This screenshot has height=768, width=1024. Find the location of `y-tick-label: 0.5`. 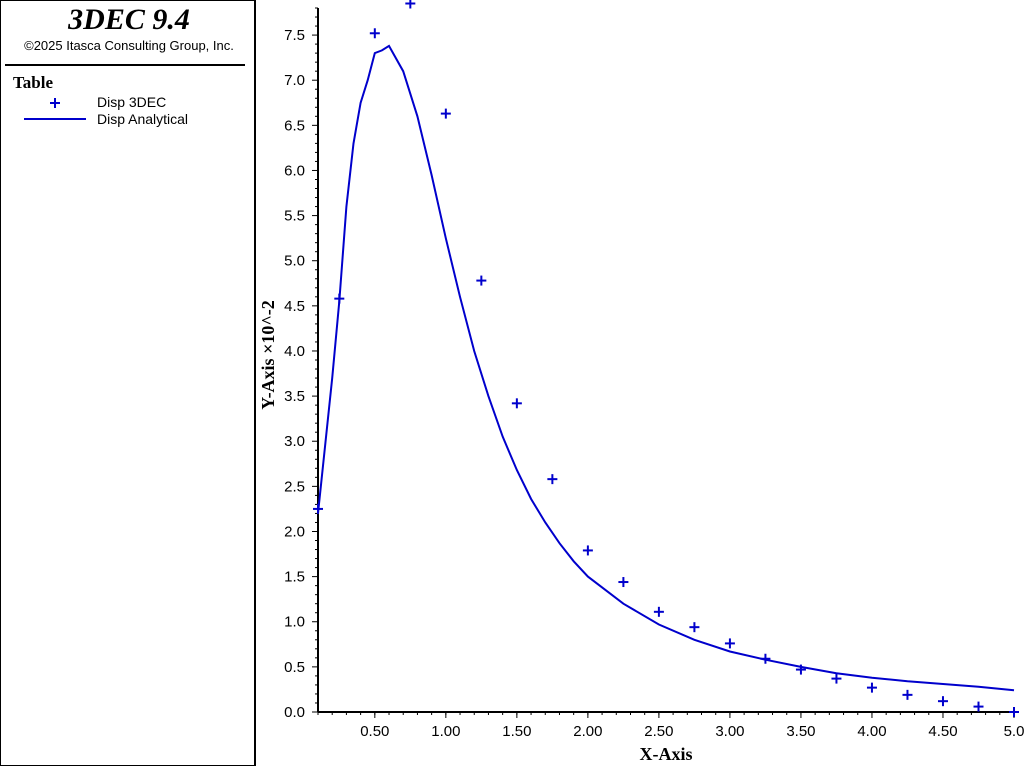

y-tick-label: 0.5 is located at coordinates (294, 667).